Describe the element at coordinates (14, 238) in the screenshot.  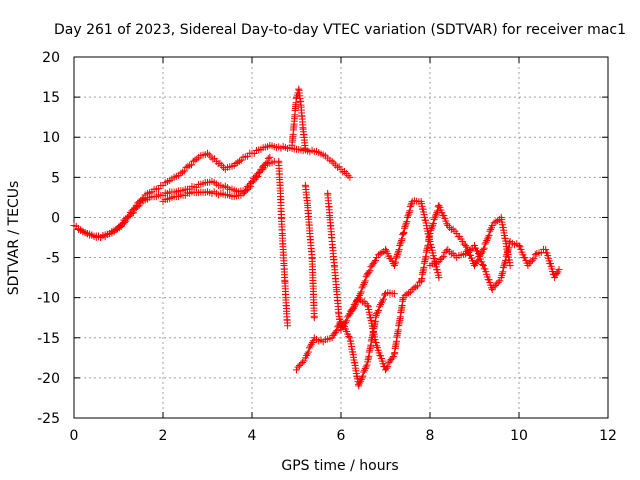
I see `y-axis-label: SDTVAR / TECUs` at that location.